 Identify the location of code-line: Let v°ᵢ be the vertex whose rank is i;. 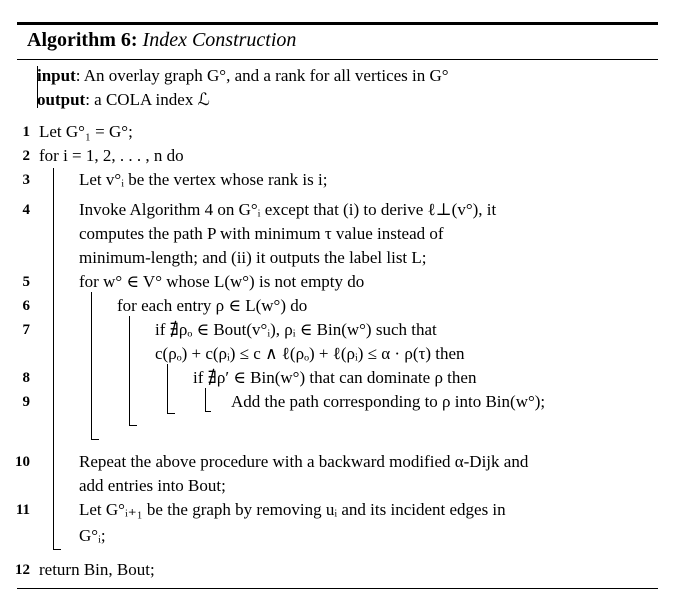
(203, 179).